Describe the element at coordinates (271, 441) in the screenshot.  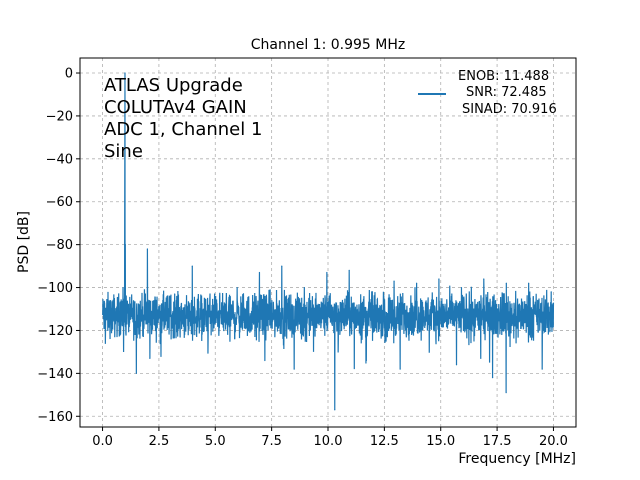
I see `x-tick-label: 7.5` at that location.